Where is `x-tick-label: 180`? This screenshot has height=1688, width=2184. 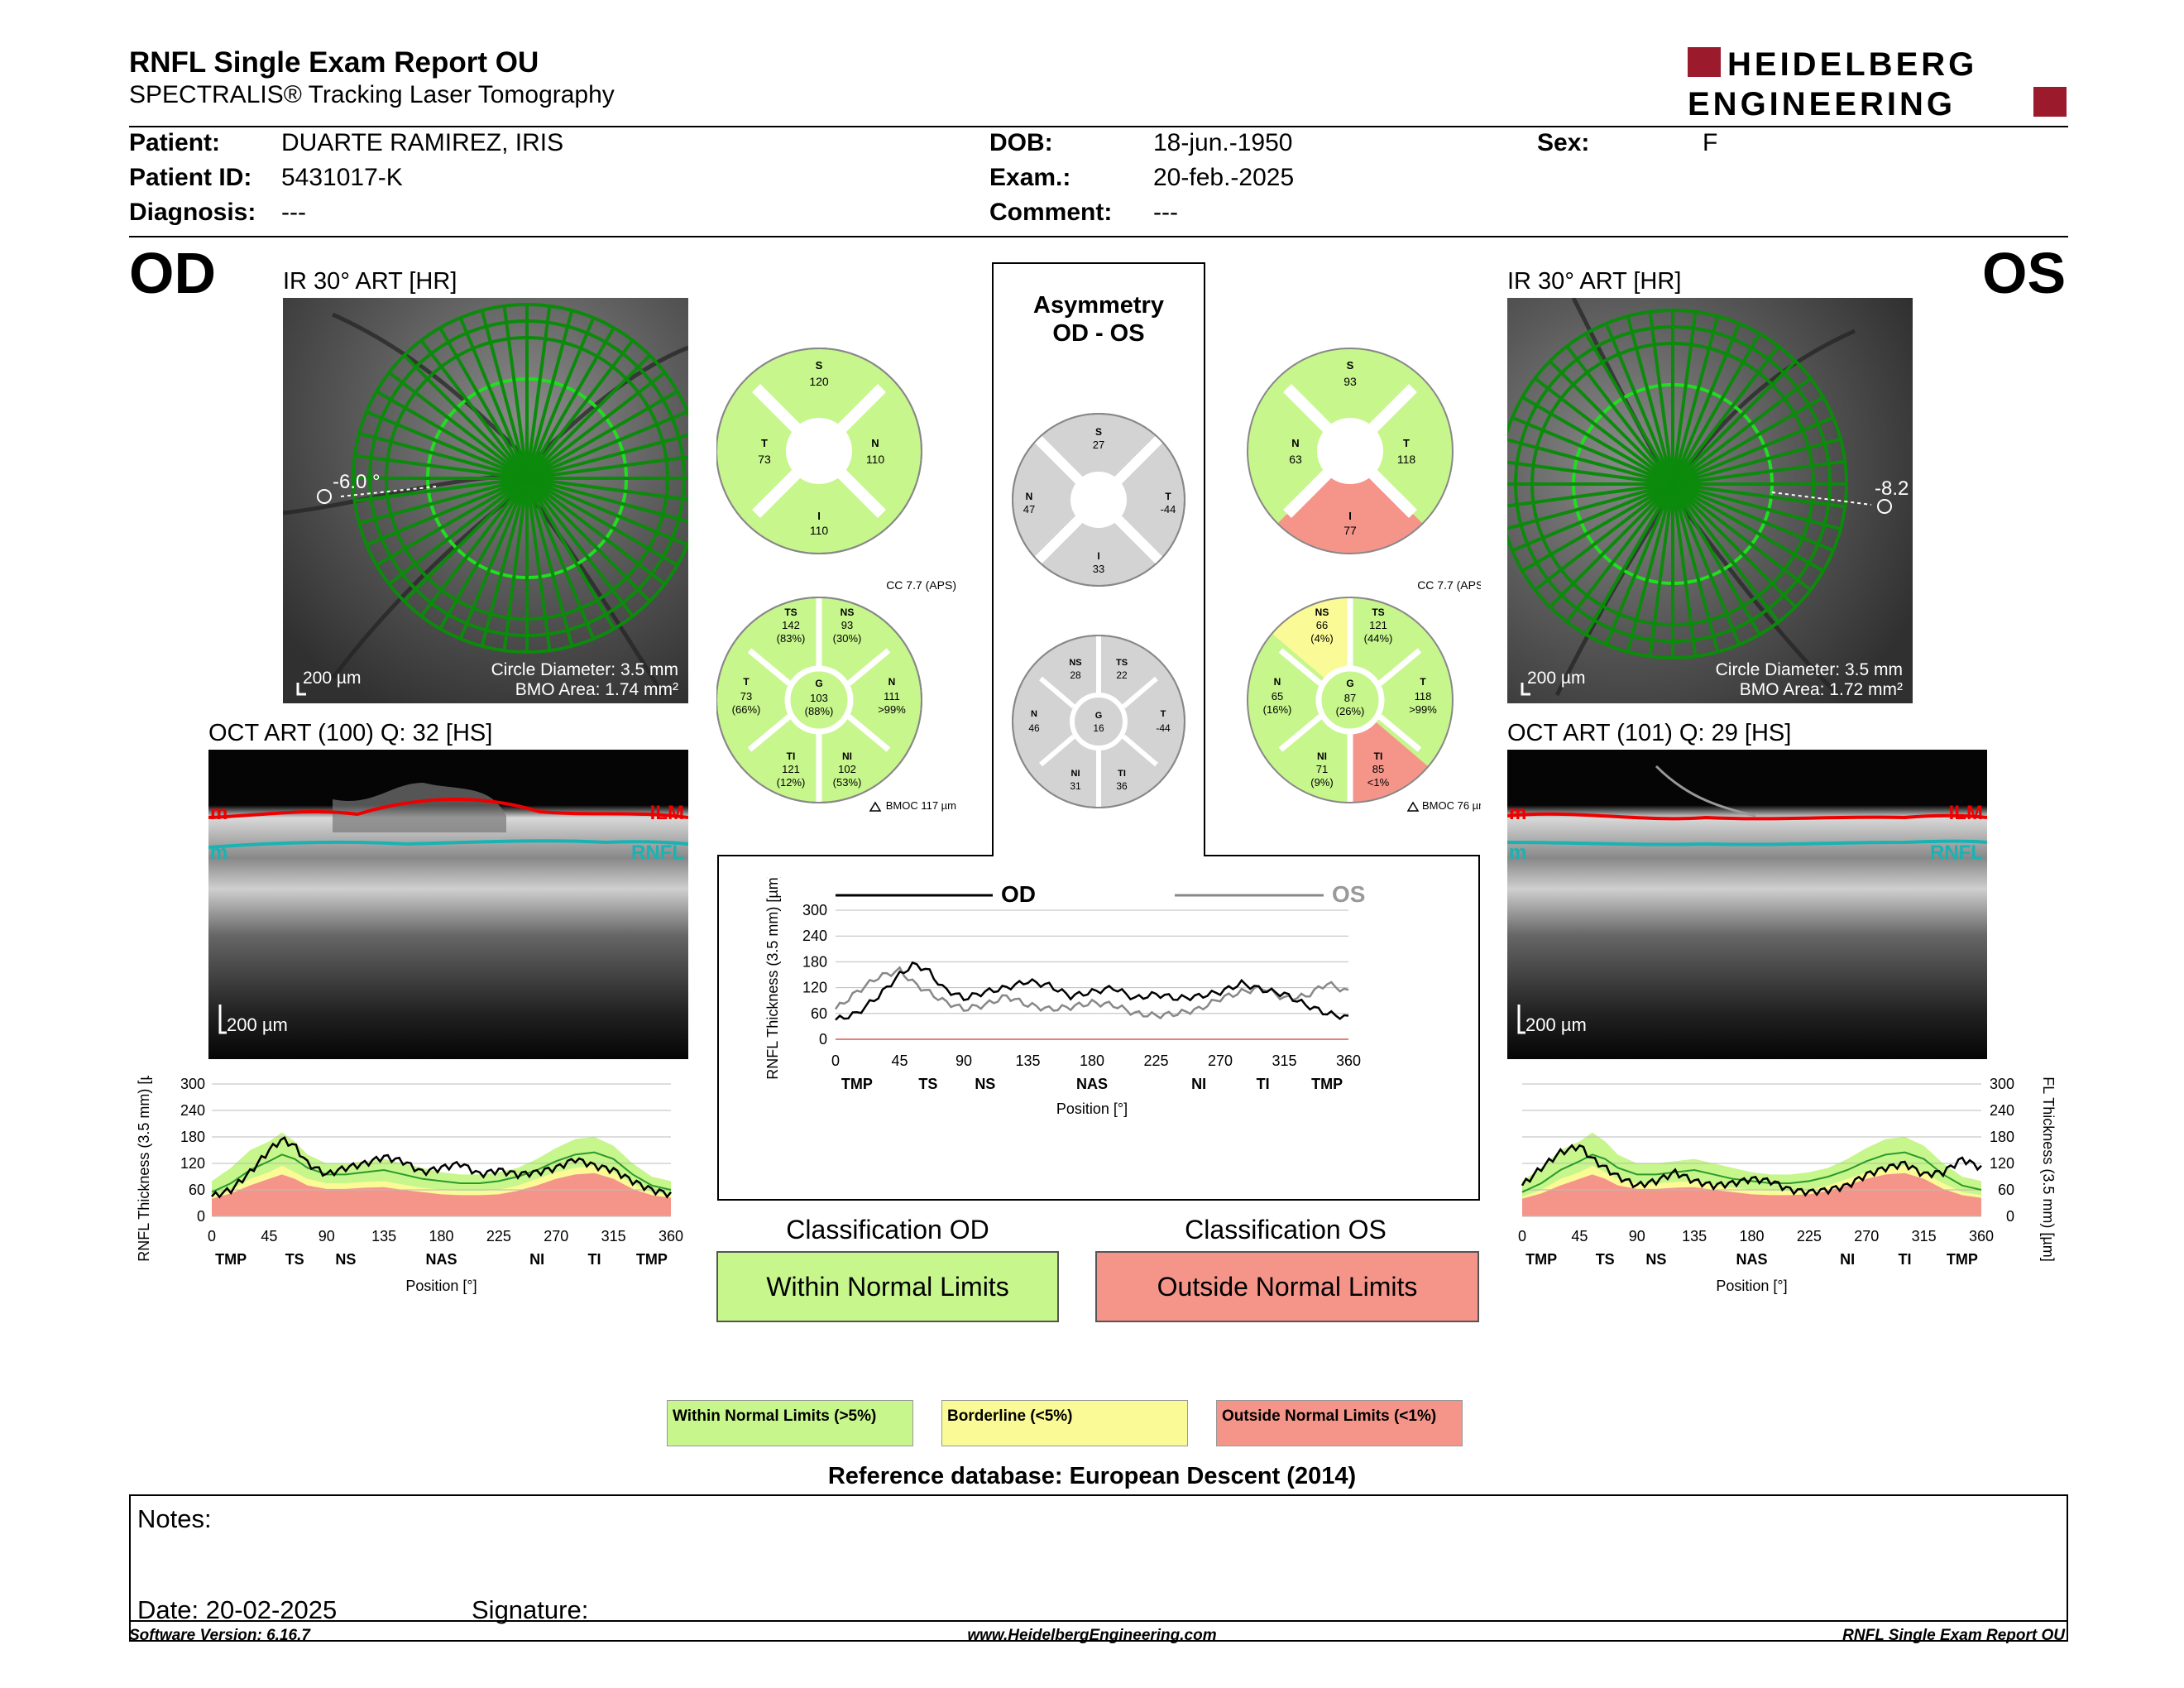
x-tick-label: 180 is located at coordinates (1092, 1061).